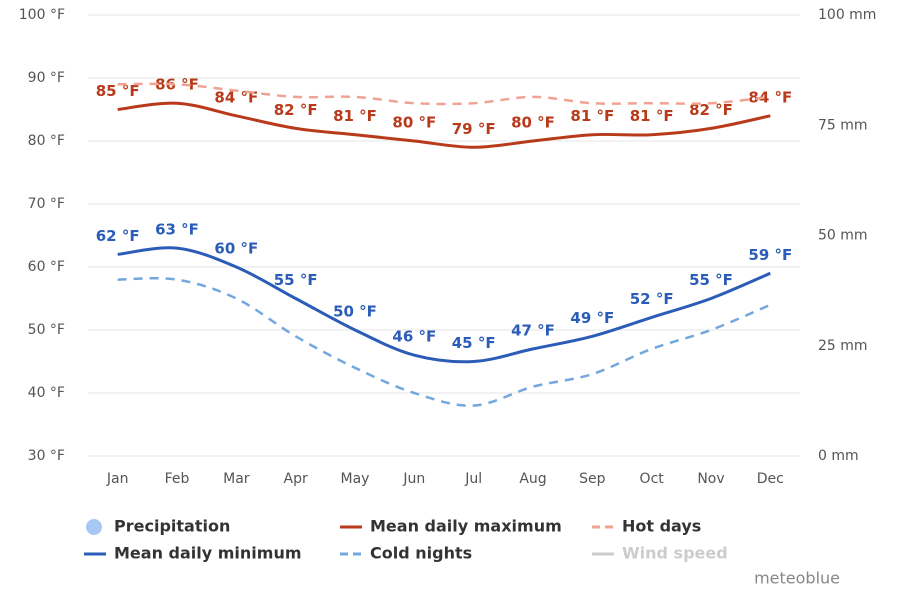 The image size is (900, 600). Describe the element at coordinates (847, 15) in the screenshot. I see `y2-tick-label: 100 mm` at that location.